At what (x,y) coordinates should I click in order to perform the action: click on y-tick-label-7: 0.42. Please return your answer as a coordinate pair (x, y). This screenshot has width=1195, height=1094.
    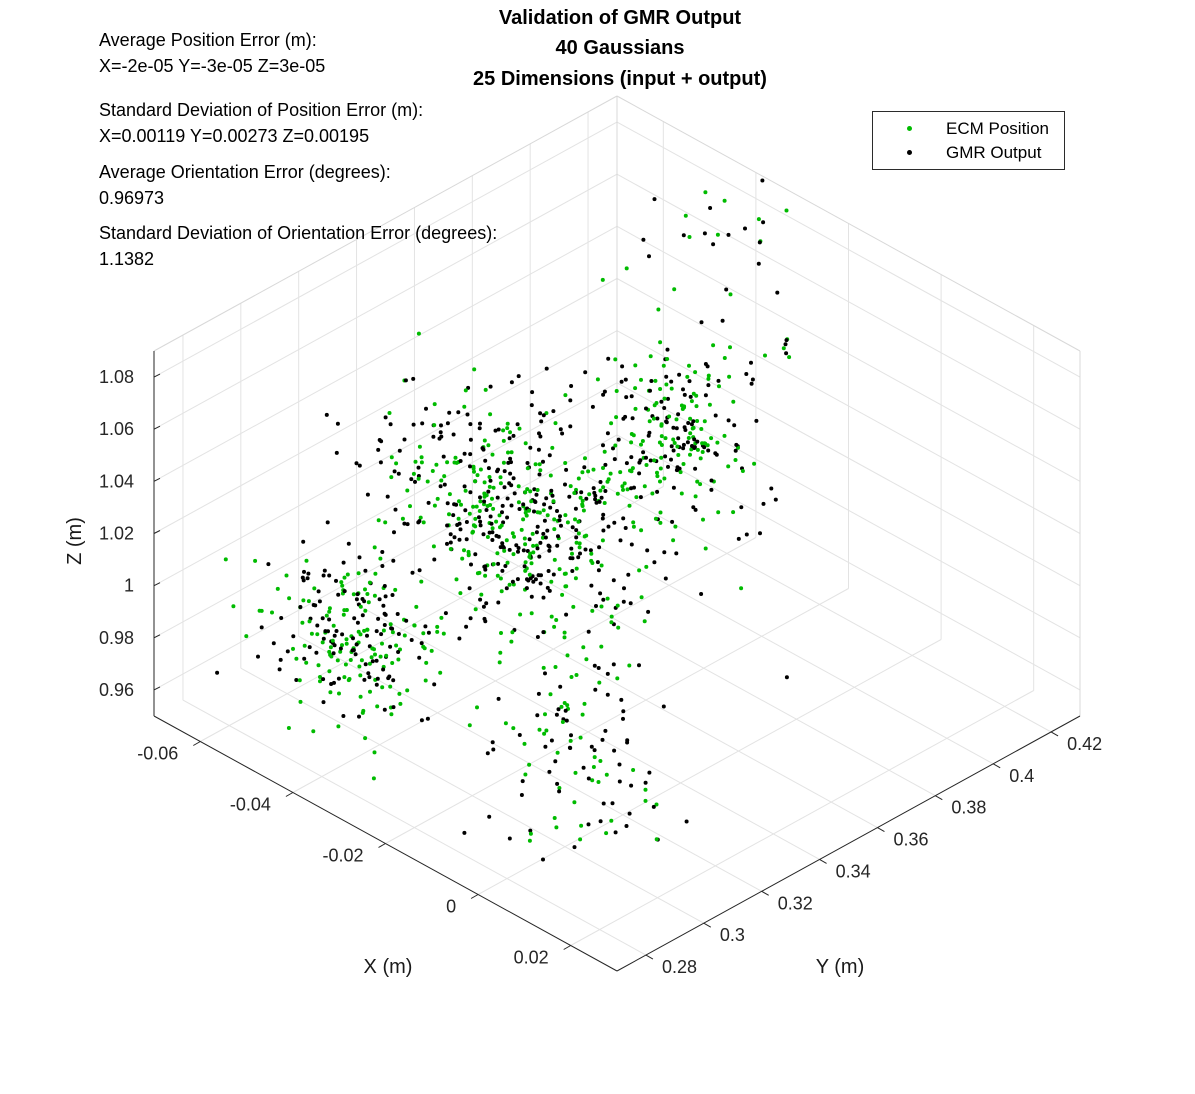
    Looking at the image, I should click on (1084, 744).